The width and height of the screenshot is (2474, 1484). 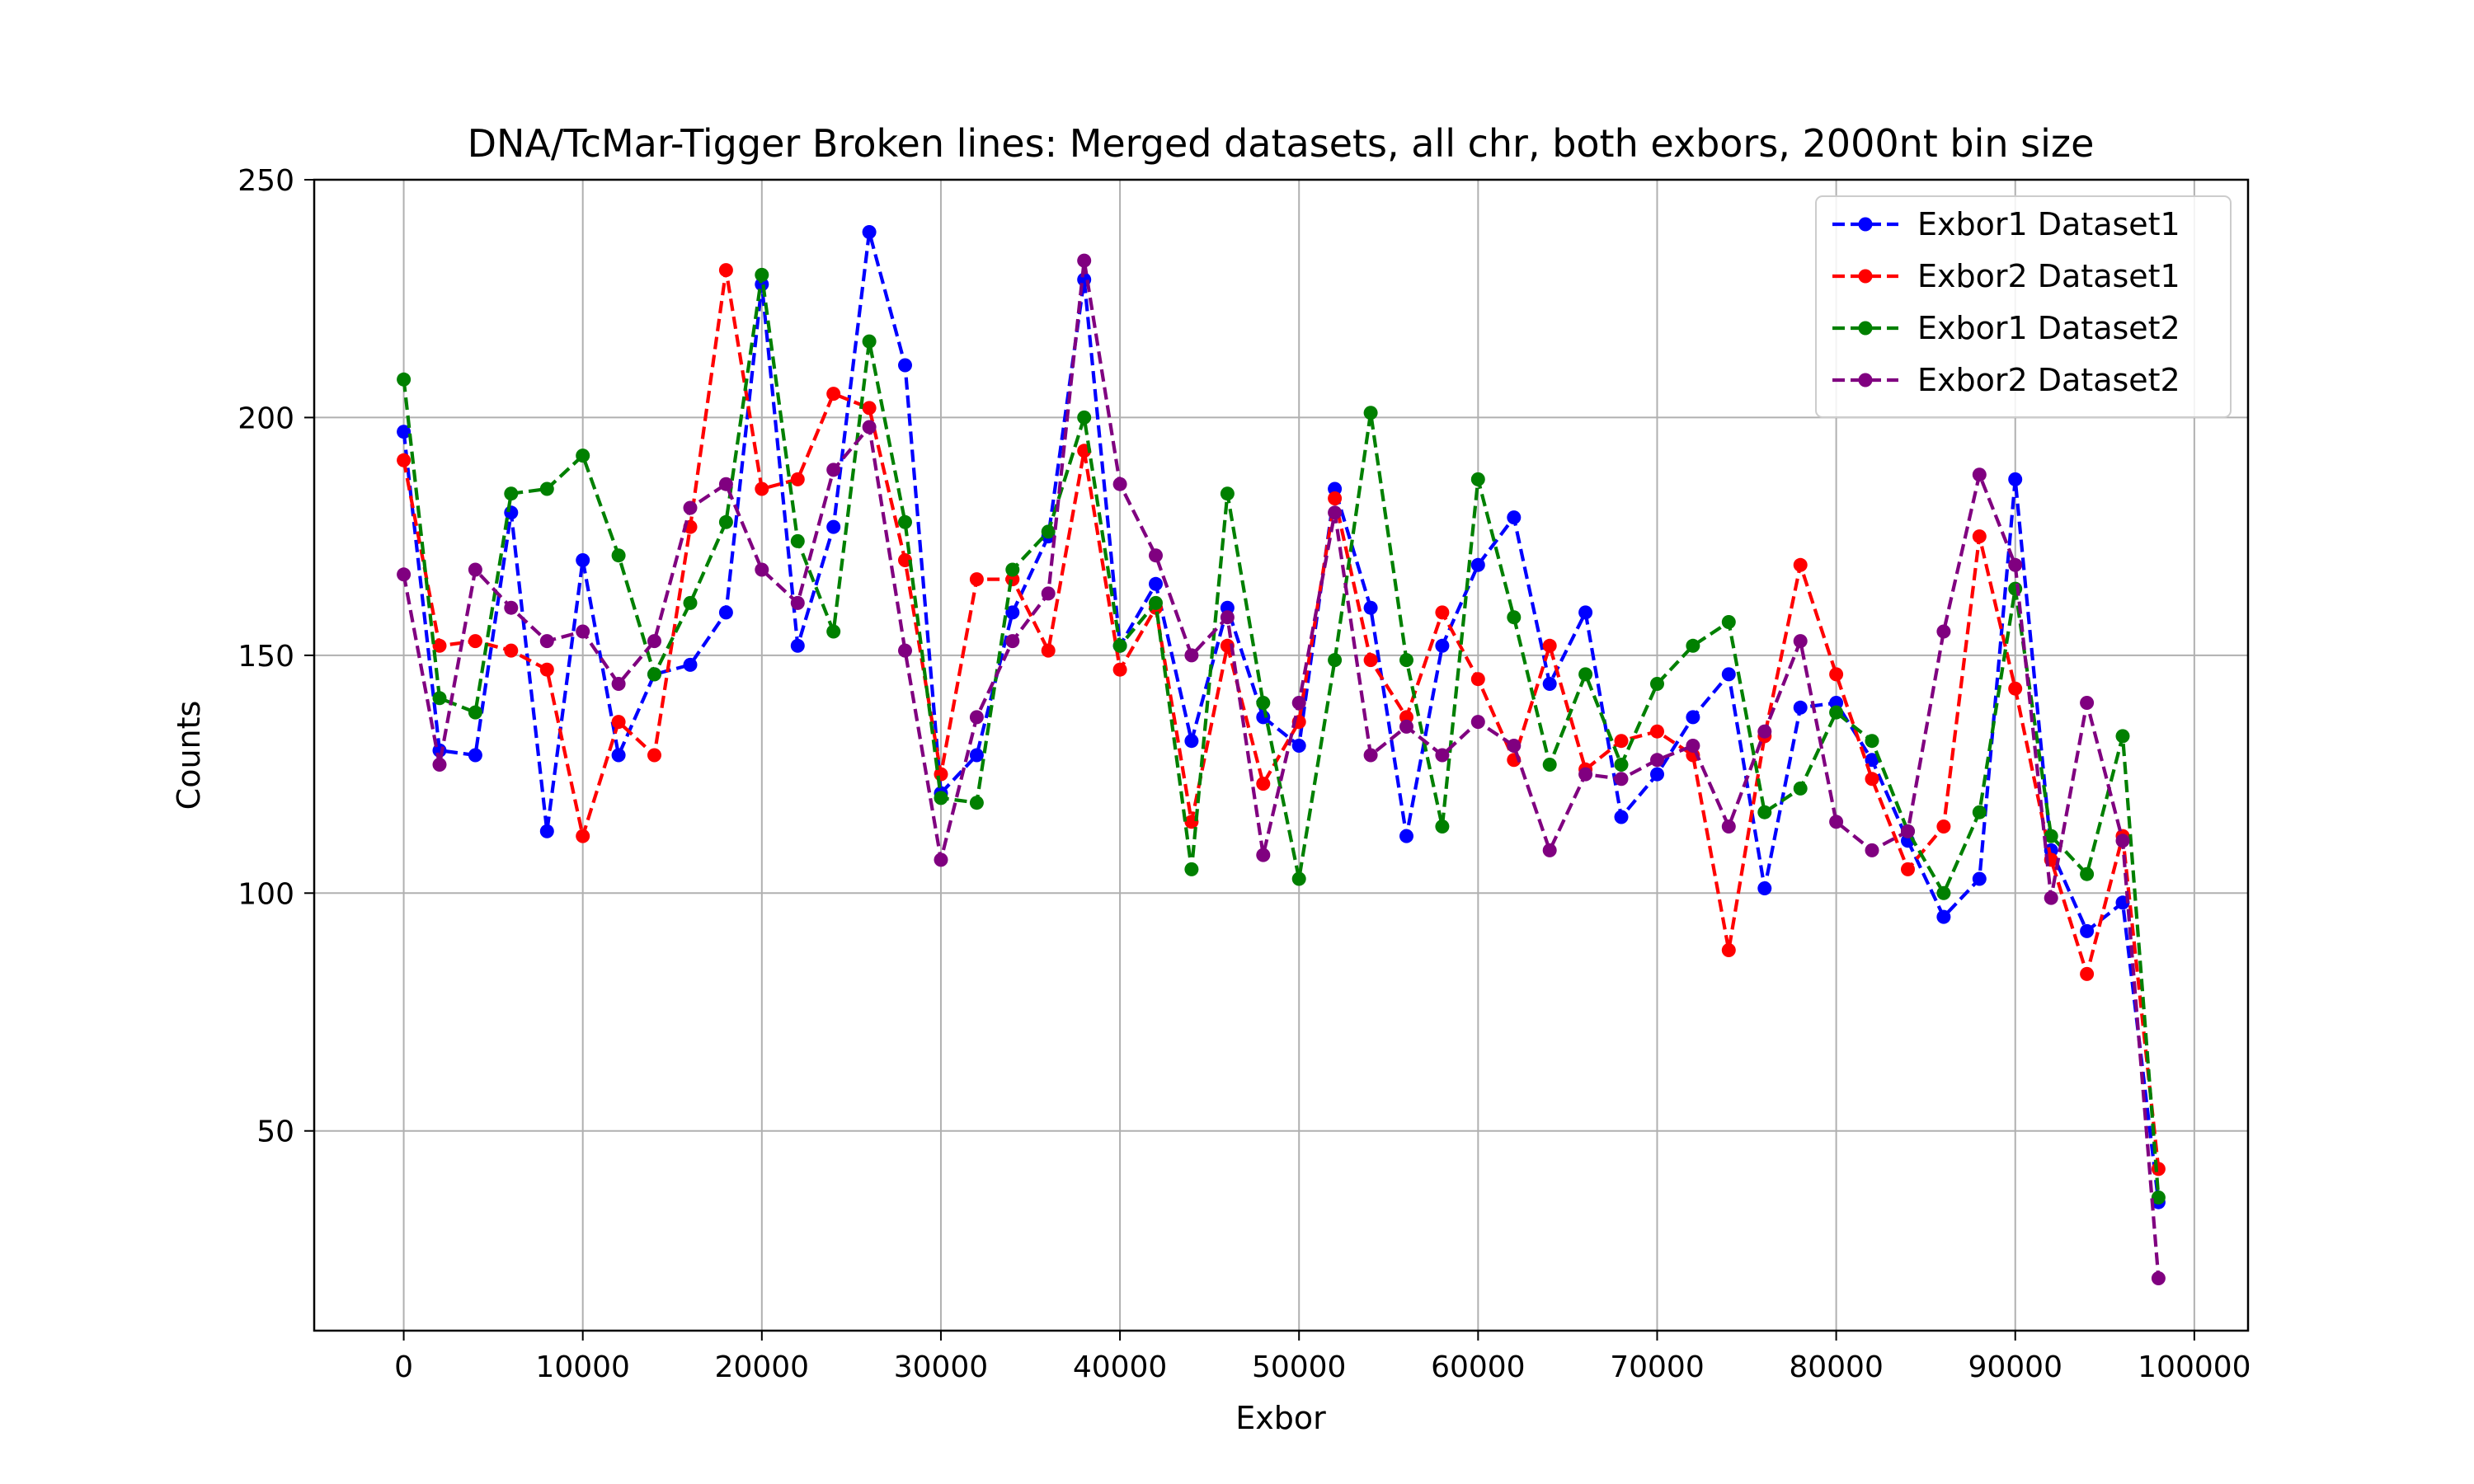 I want to click on x-tick-label: 70000, so click(x=1657, y=1367).